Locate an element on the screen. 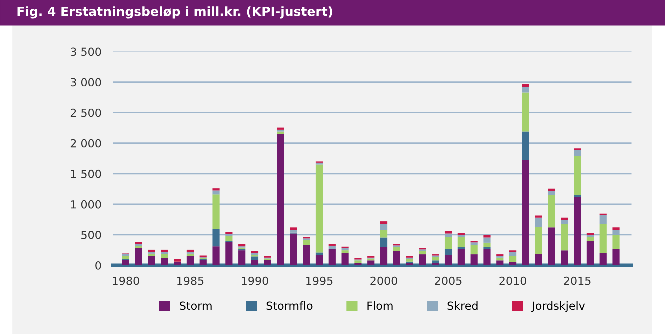 This screenshot has width=665, height=334. x-tick-label: 1990 is located at coordinates (255, 281).